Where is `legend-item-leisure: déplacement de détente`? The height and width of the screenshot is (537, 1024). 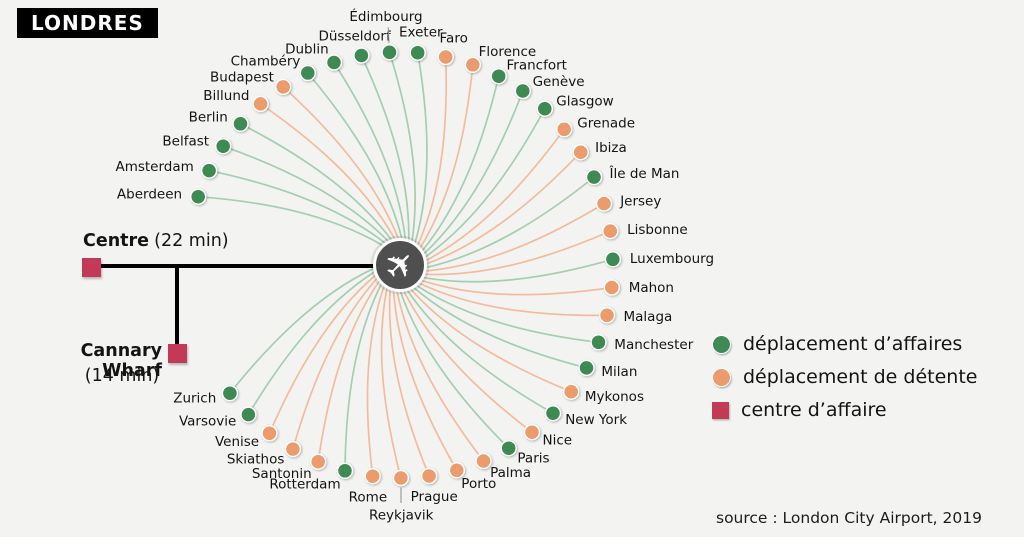 legend-item-leisure: déplacement de détente is located at coordinates (844, 377).